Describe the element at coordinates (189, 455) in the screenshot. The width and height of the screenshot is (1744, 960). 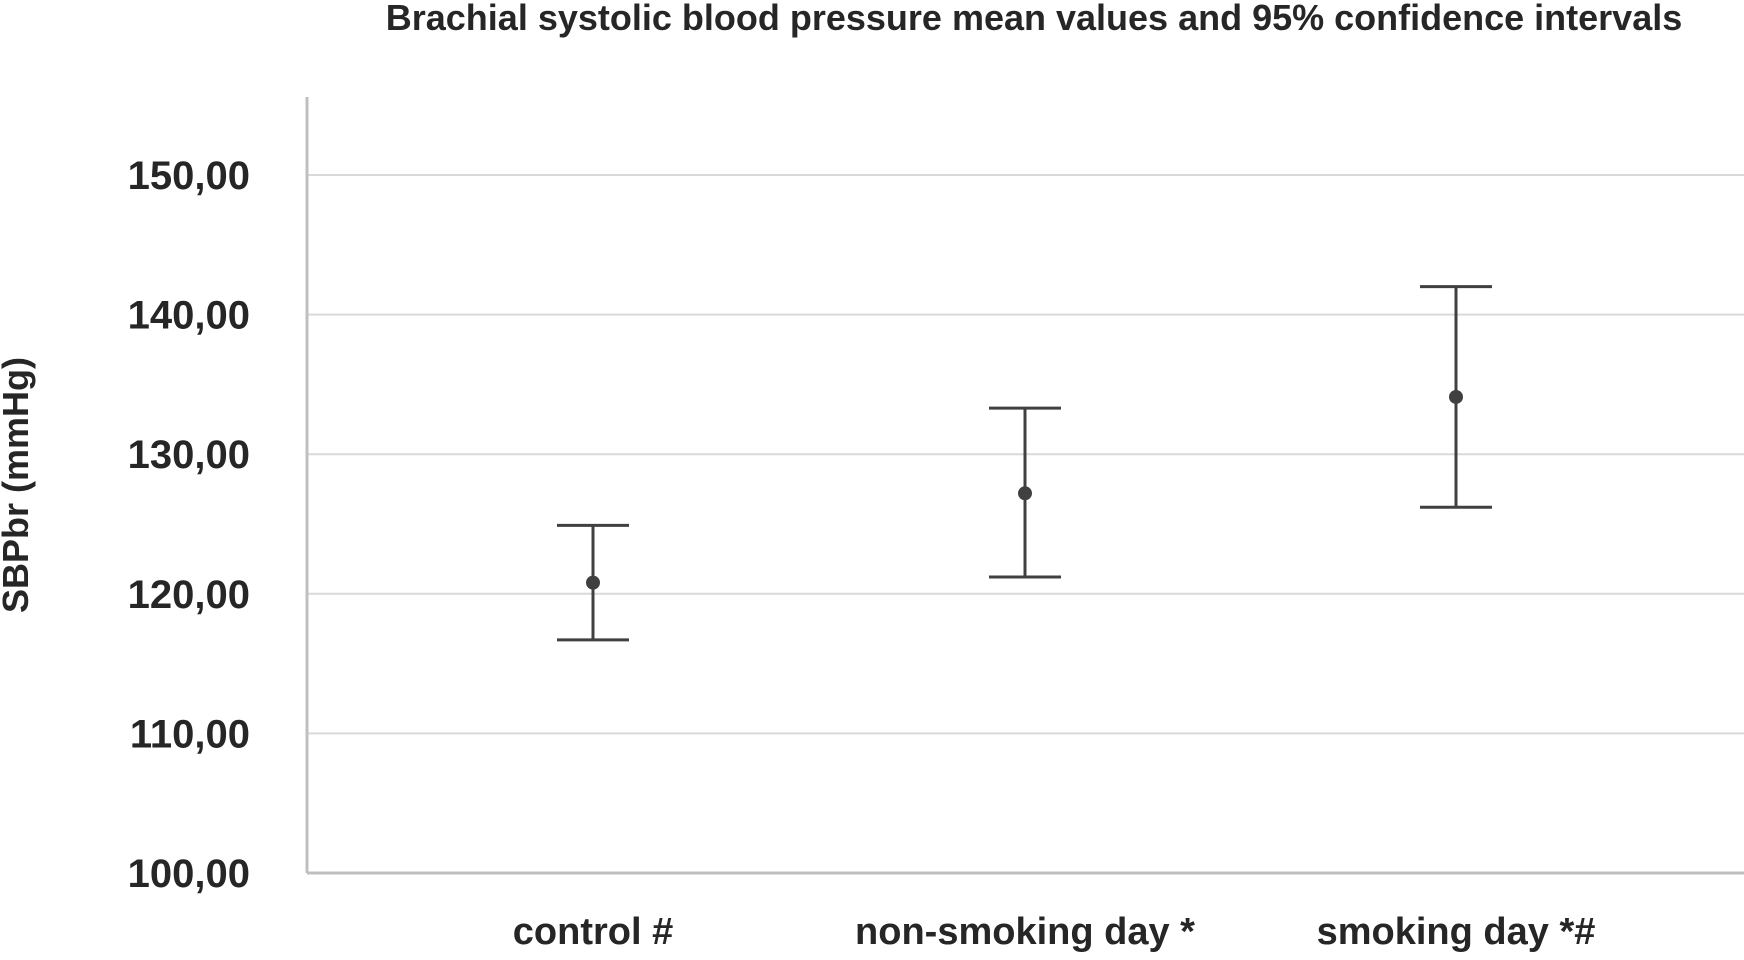
I see `y-tick-label: 130,00` at that location.